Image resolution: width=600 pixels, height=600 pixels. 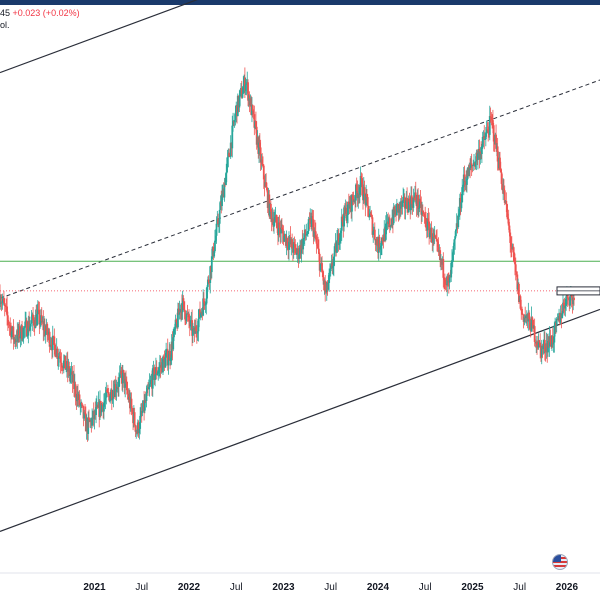 What do you see at coordinates (40, 19) in the screenshot?
I see `legend: 45 +0.023 (+0.02%) ol.` at bounding box center [40, 19].